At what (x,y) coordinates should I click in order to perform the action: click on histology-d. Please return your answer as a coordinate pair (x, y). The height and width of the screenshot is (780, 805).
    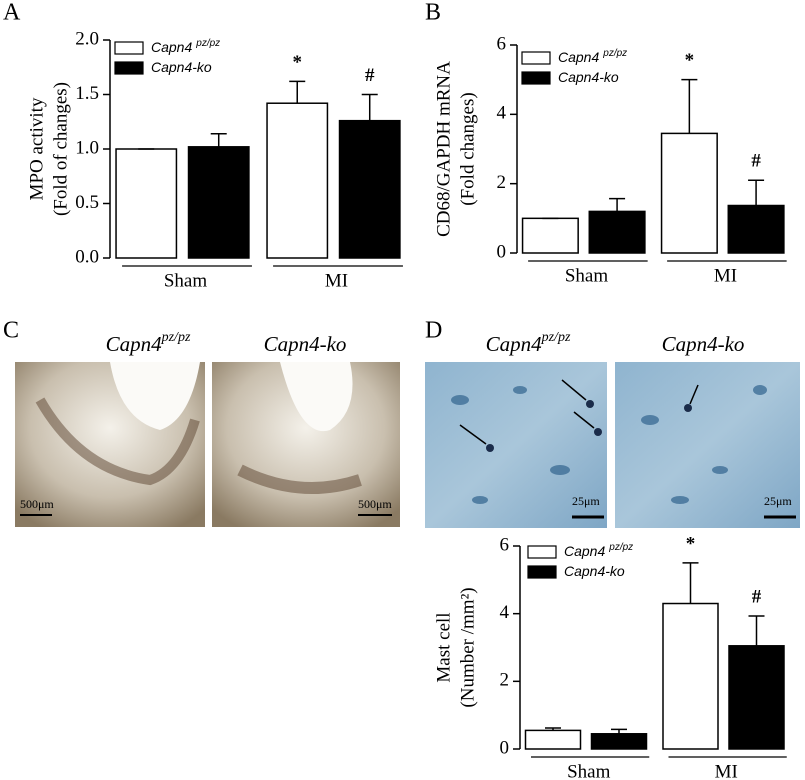
    Looking at the image, I should click on (612, 445).